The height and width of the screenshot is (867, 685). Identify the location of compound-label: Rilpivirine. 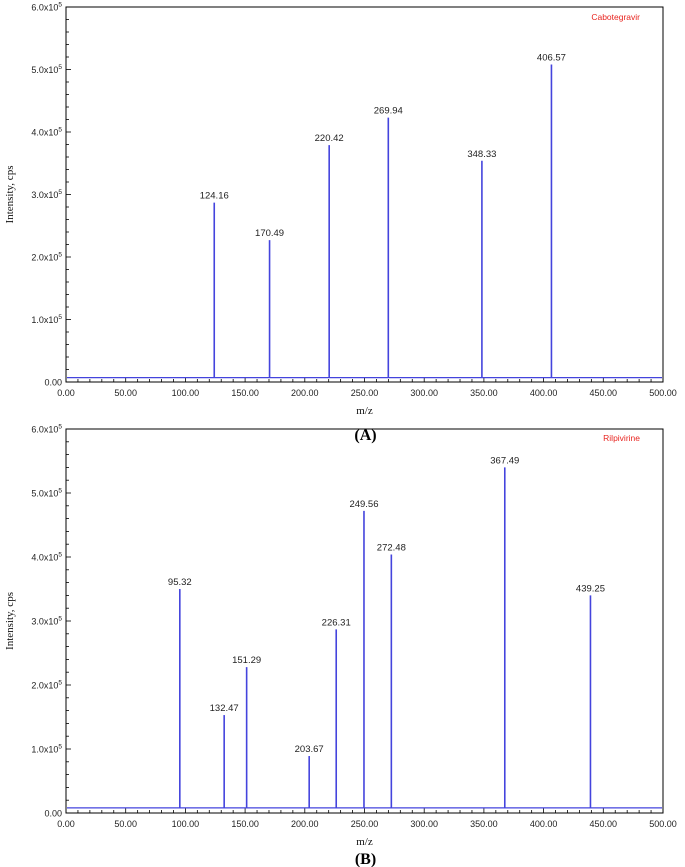
(621, 438).